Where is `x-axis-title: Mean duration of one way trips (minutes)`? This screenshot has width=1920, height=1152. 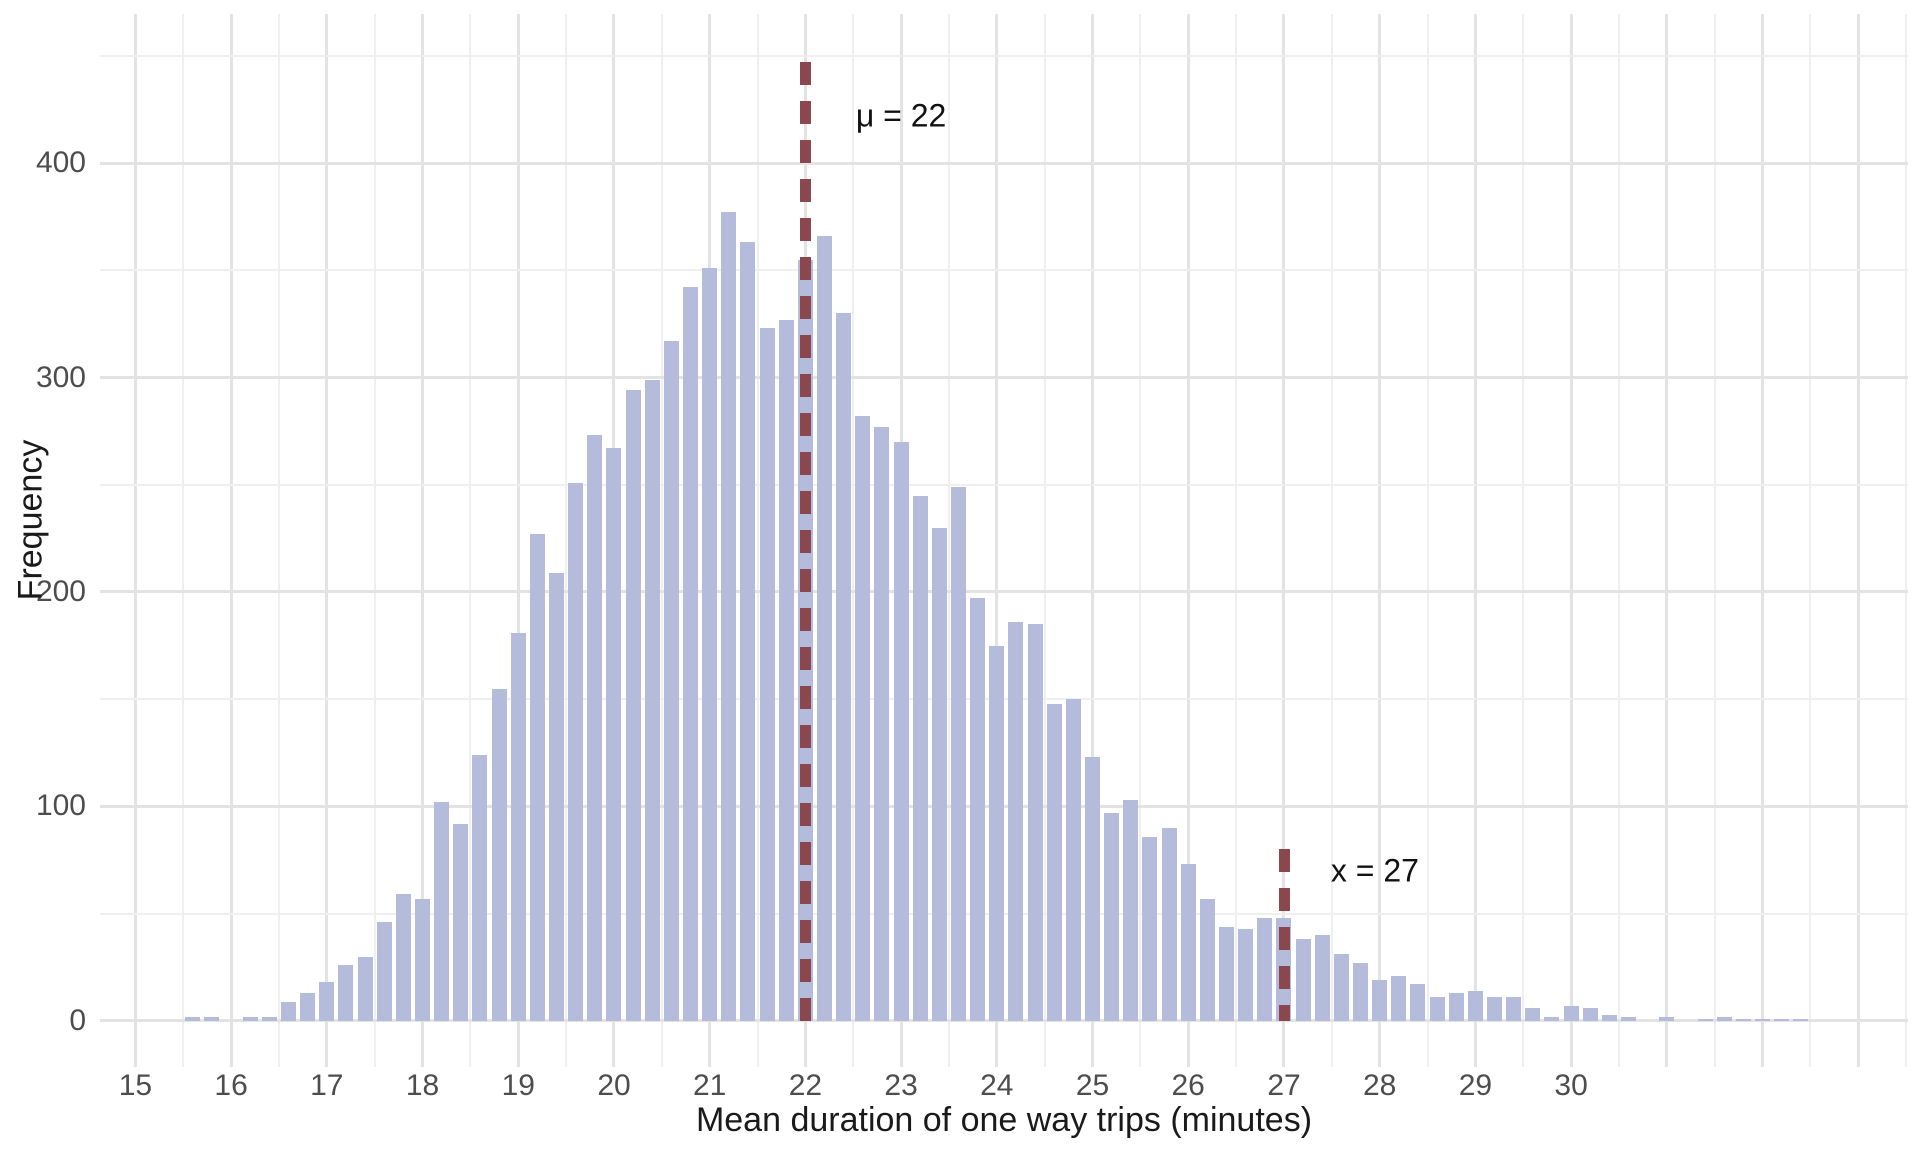 x-axis-title: Mean duration of one way trips (minutes) is located at coordinates (1004, 1120).